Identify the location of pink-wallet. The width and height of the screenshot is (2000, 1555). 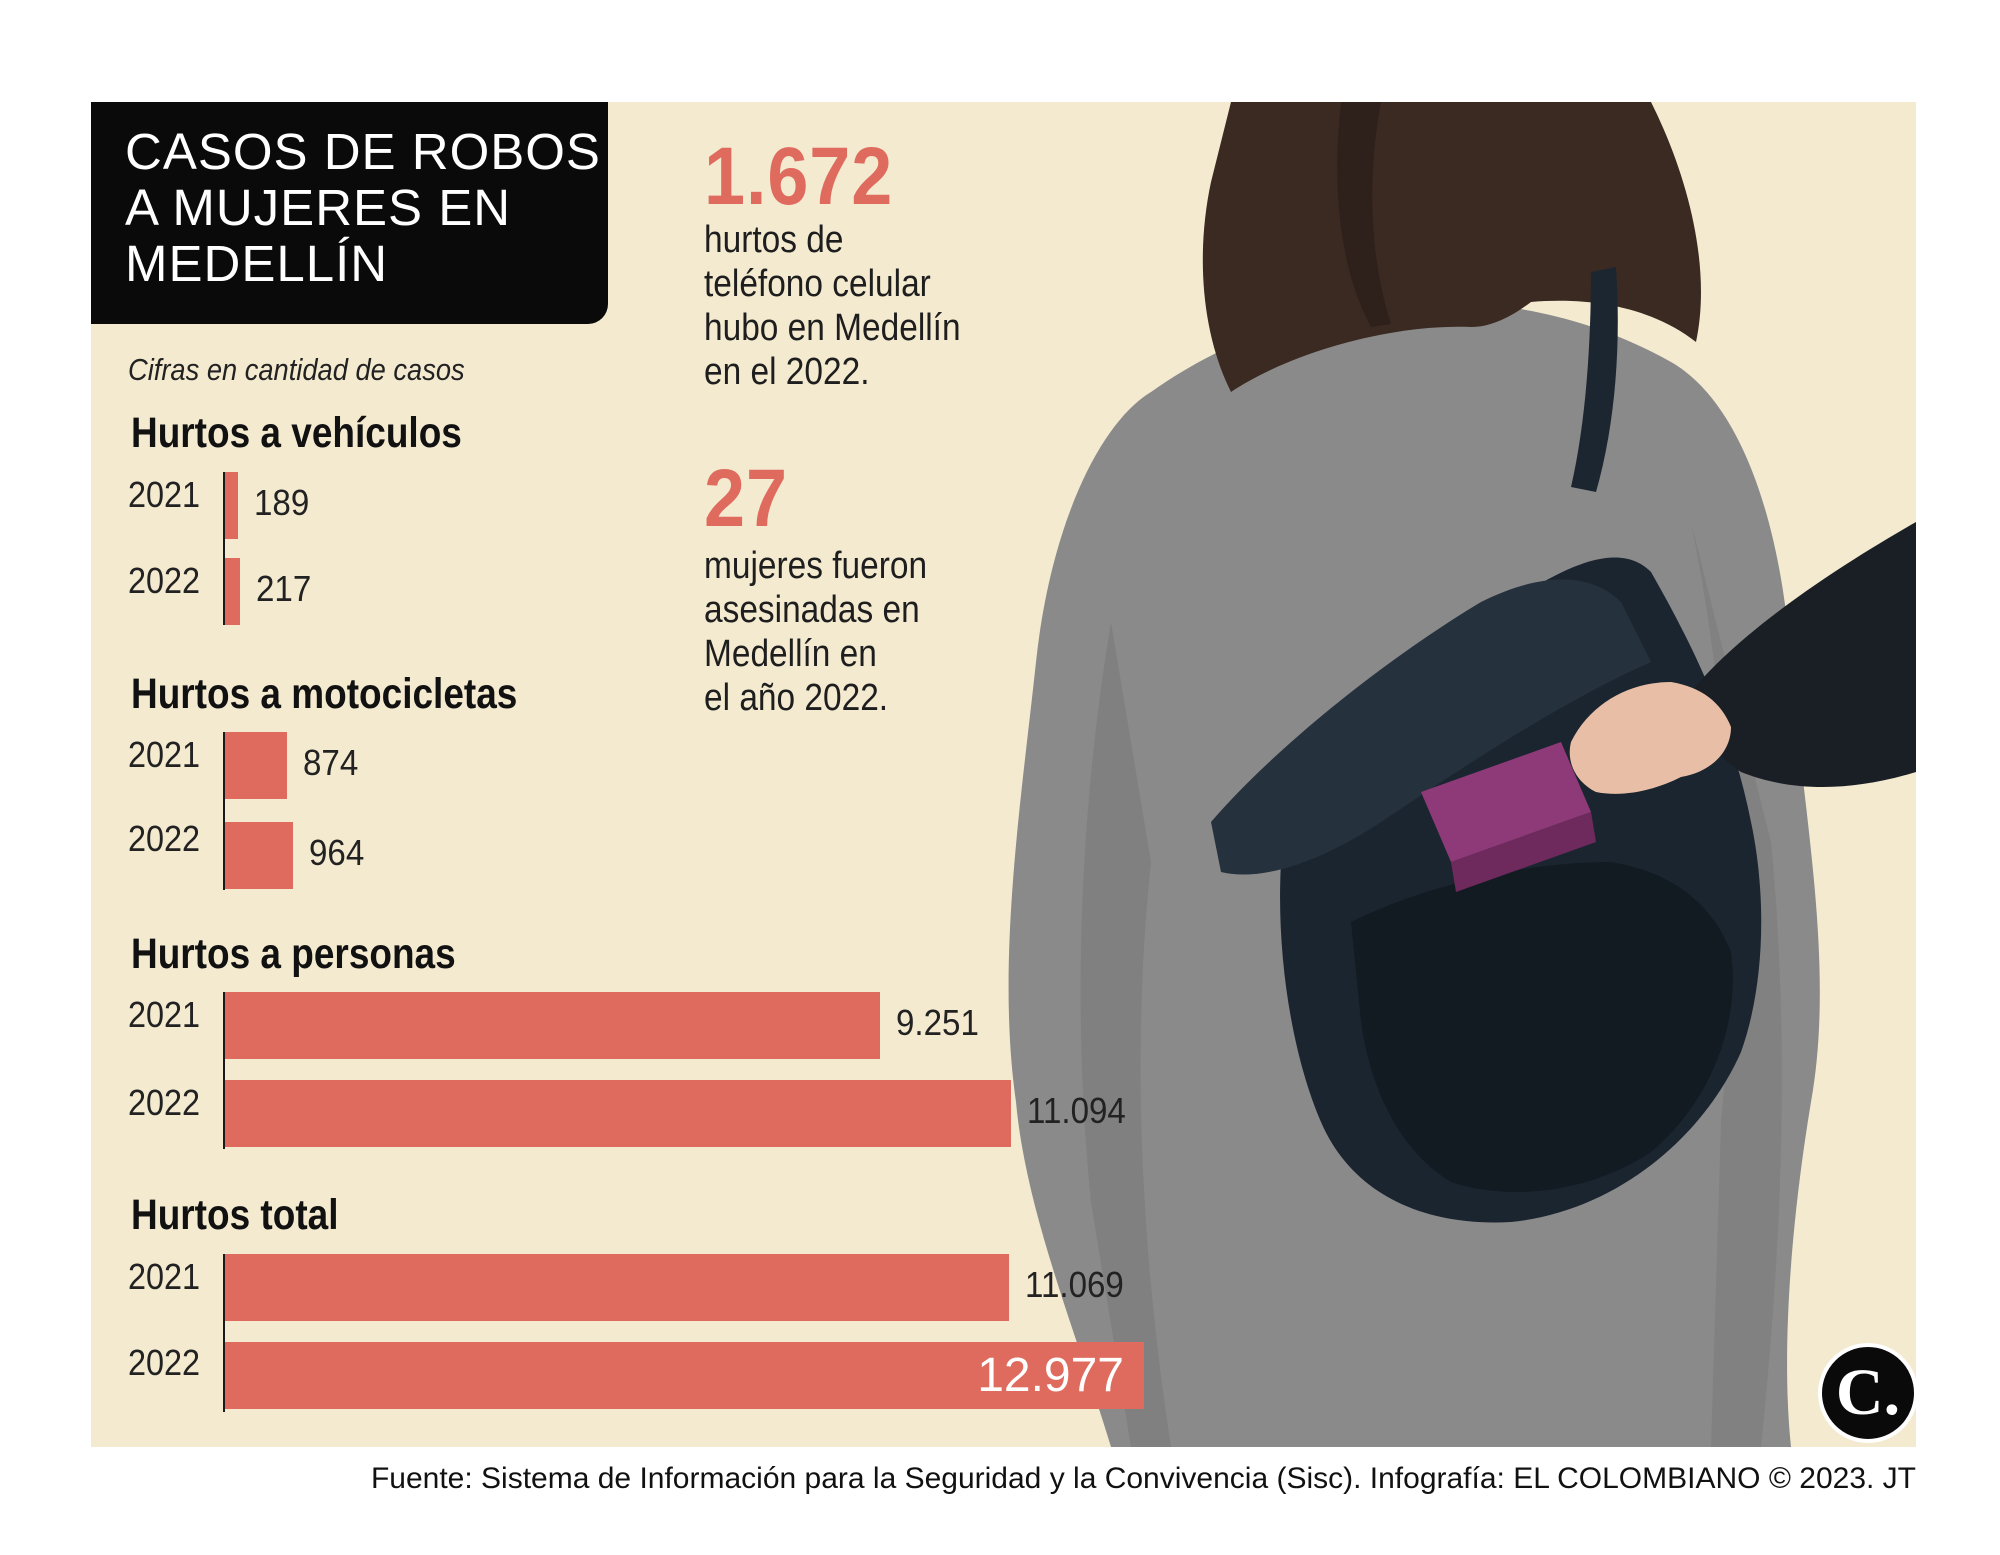
(1506, 802).